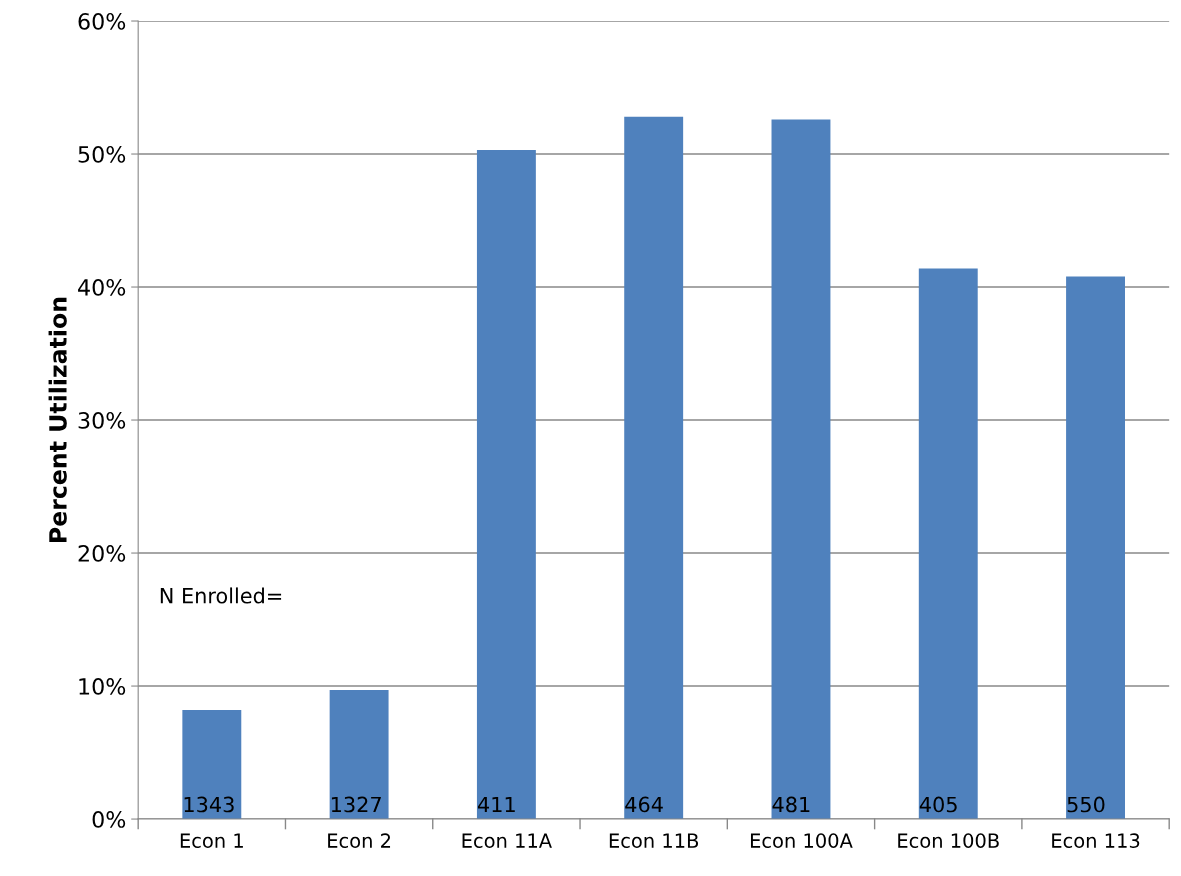 Image resolution: width=1181 pixels, height=876 pixels. What do you see at coordinates (1086, 804) in the screenshot?
I see `annotation: 550` at bounding box center [1086, 804].